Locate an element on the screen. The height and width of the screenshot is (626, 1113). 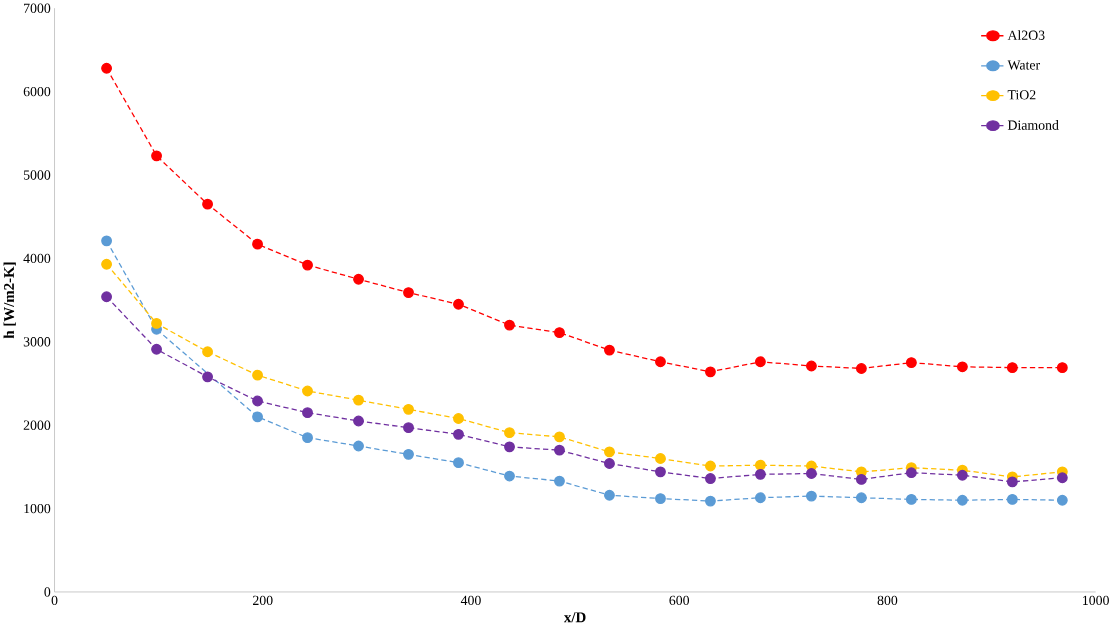
y-tick-label: 2000 is located at coordinates (37, 425).